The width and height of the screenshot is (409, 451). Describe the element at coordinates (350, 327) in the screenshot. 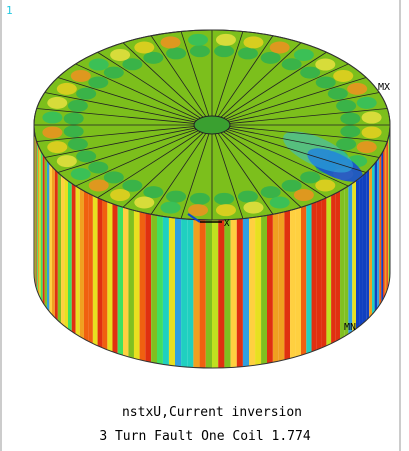

I see `min-label: MN` at that location.